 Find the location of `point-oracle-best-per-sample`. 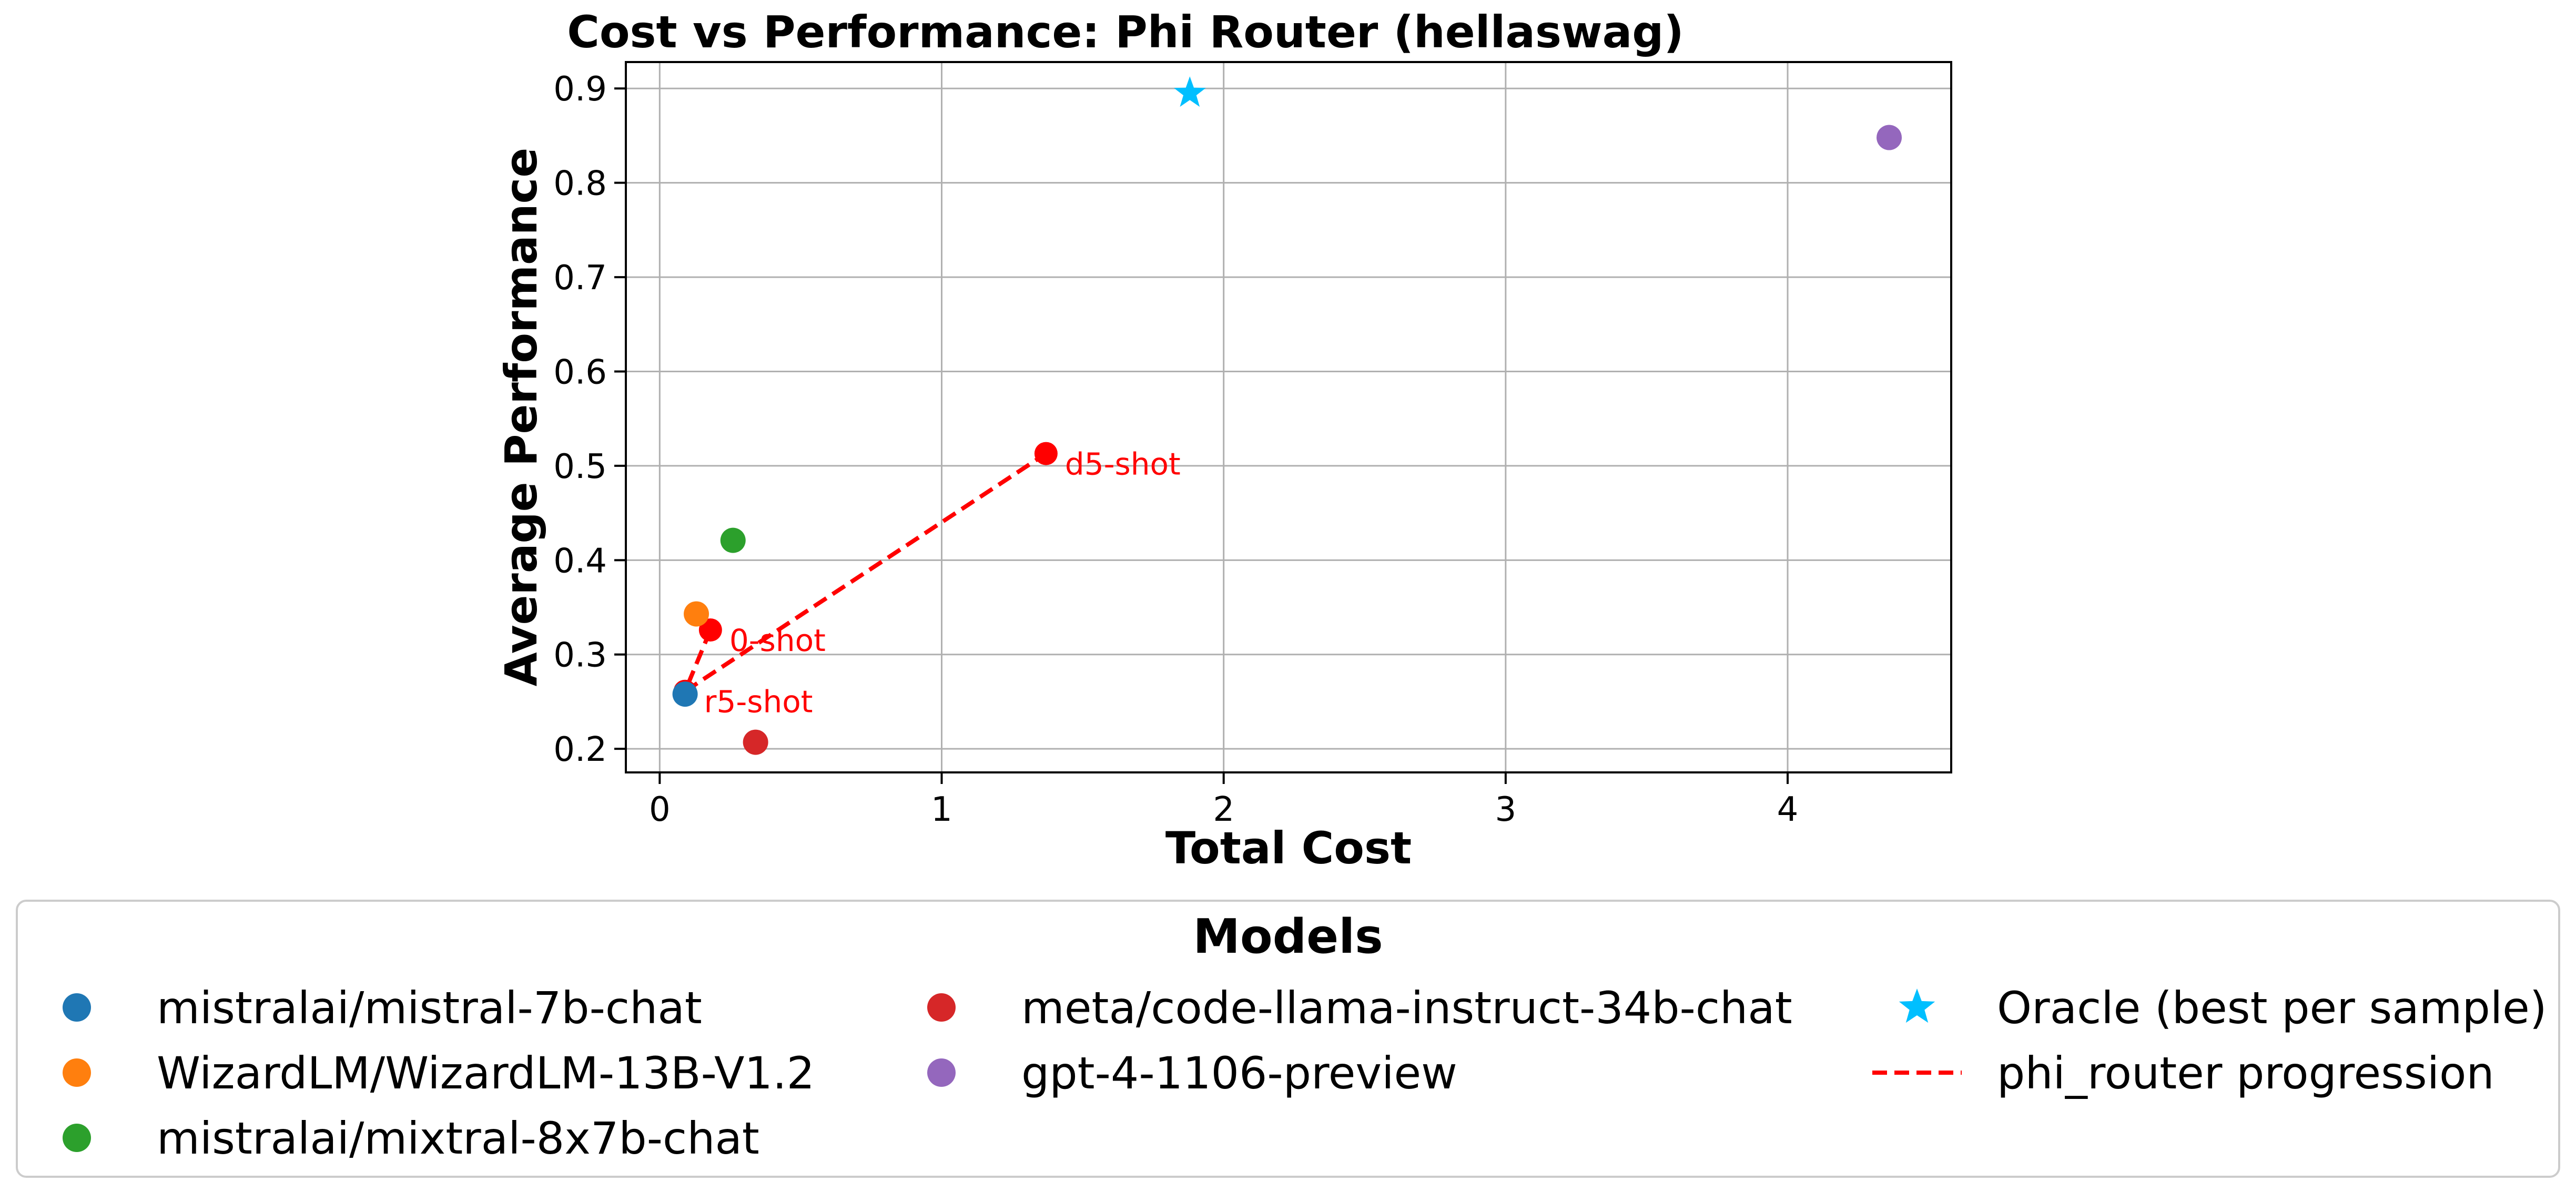

point-oracle-best-per-sample is located at coordinates (1189, 91).